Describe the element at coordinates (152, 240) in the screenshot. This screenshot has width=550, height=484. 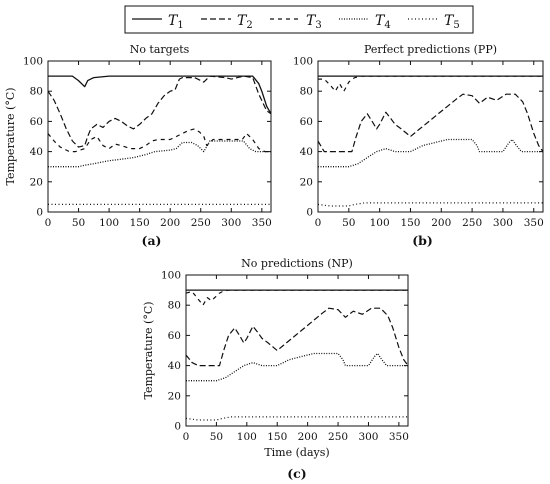
I see `panel-label: (a)` at that location.